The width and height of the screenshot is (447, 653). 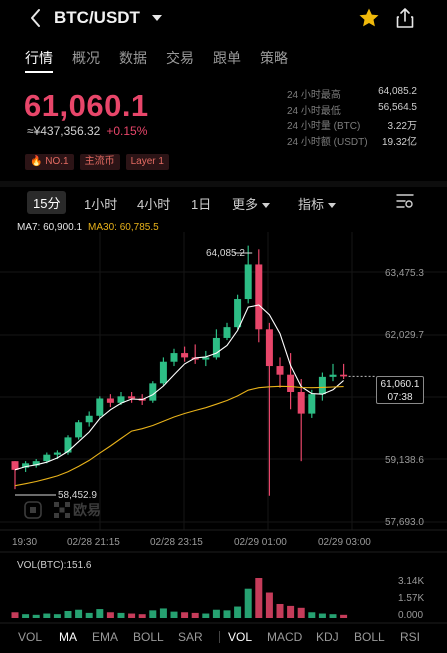 I want to click on header: BTC/USDT, so click(x=223, y=20).